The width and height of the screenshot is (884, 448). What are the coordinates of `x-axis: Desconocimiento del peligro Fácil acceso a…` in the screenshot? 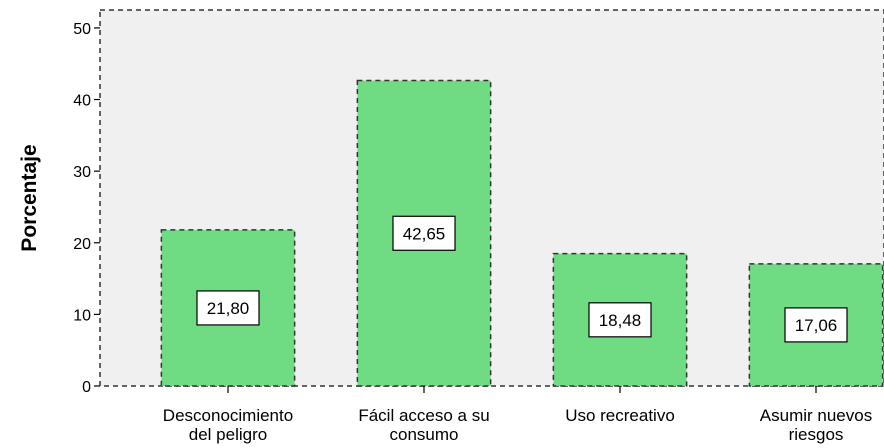 It's located at (517, 415).